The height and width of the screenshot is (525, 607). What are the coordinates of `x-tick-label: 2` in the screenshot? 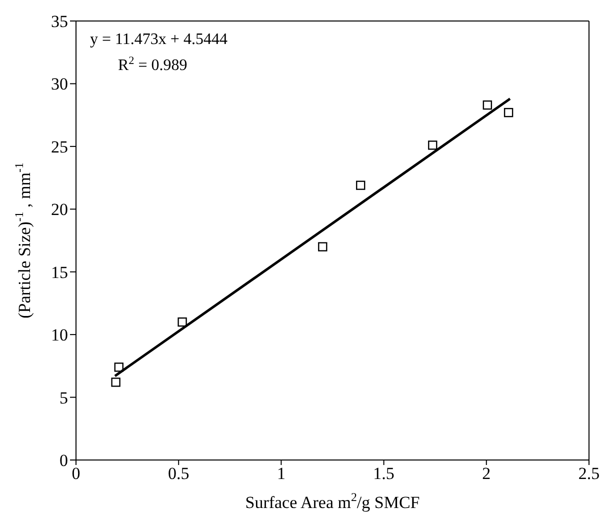 It's located at (486, 474).